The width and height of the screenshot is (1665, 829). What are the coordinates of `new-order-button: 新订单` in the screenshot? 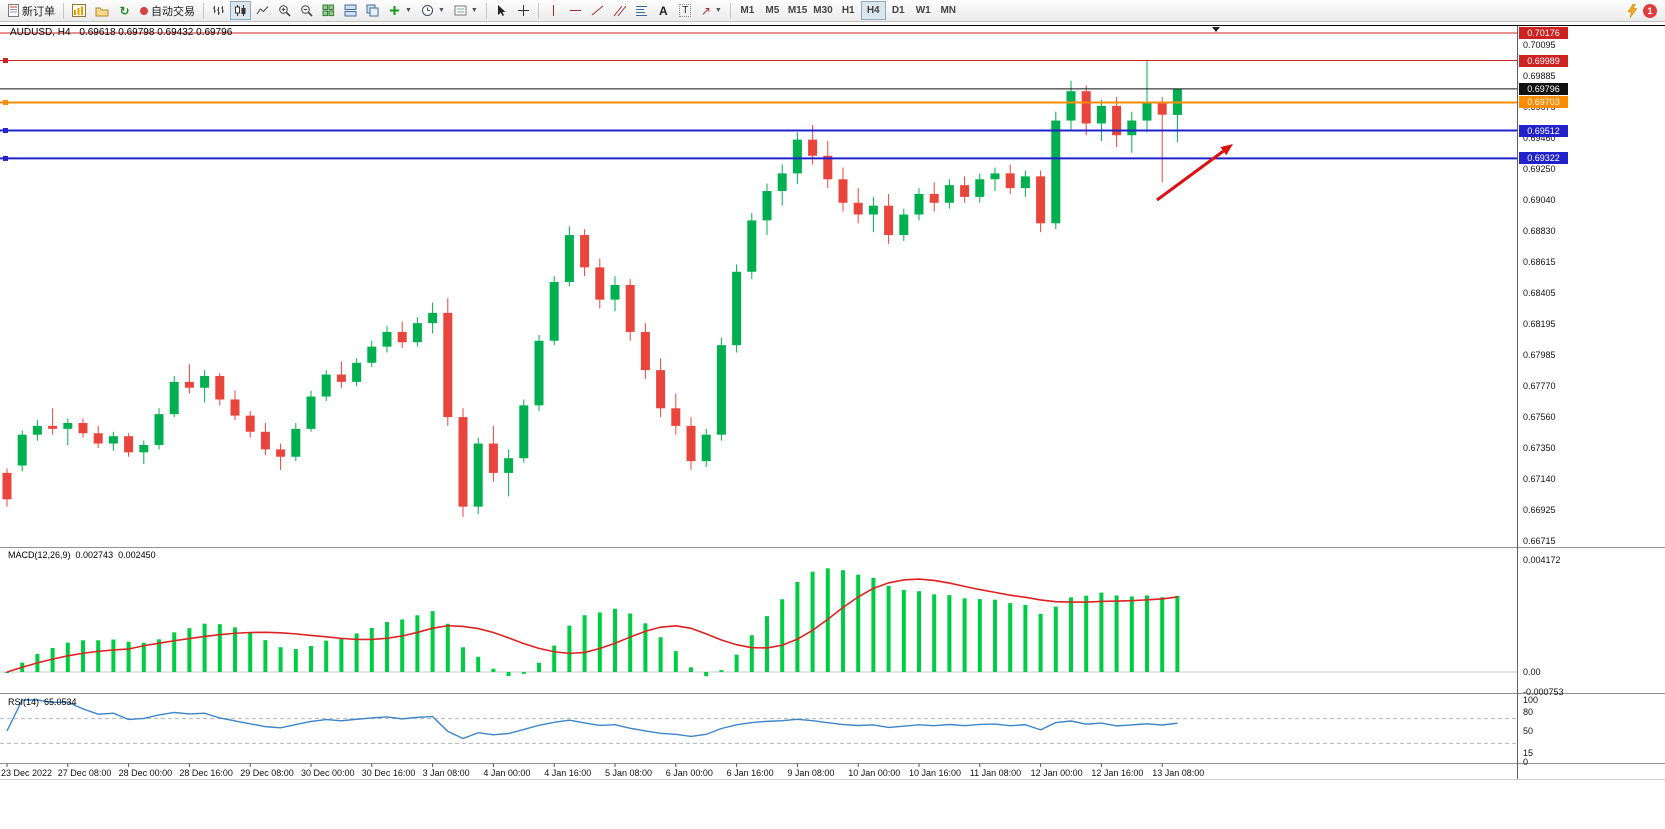 It's located at (31, 10).